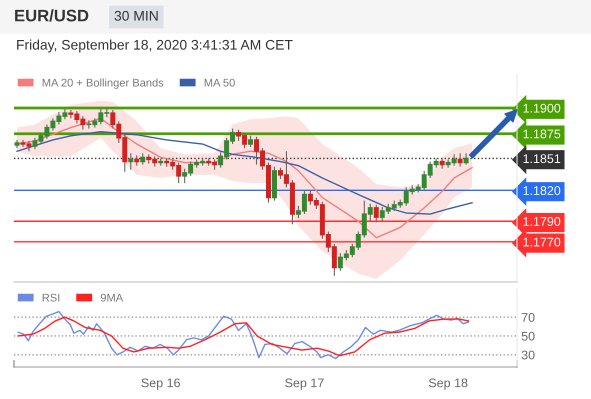  I want to click on y-tick-label: 50, so click(528, 336).